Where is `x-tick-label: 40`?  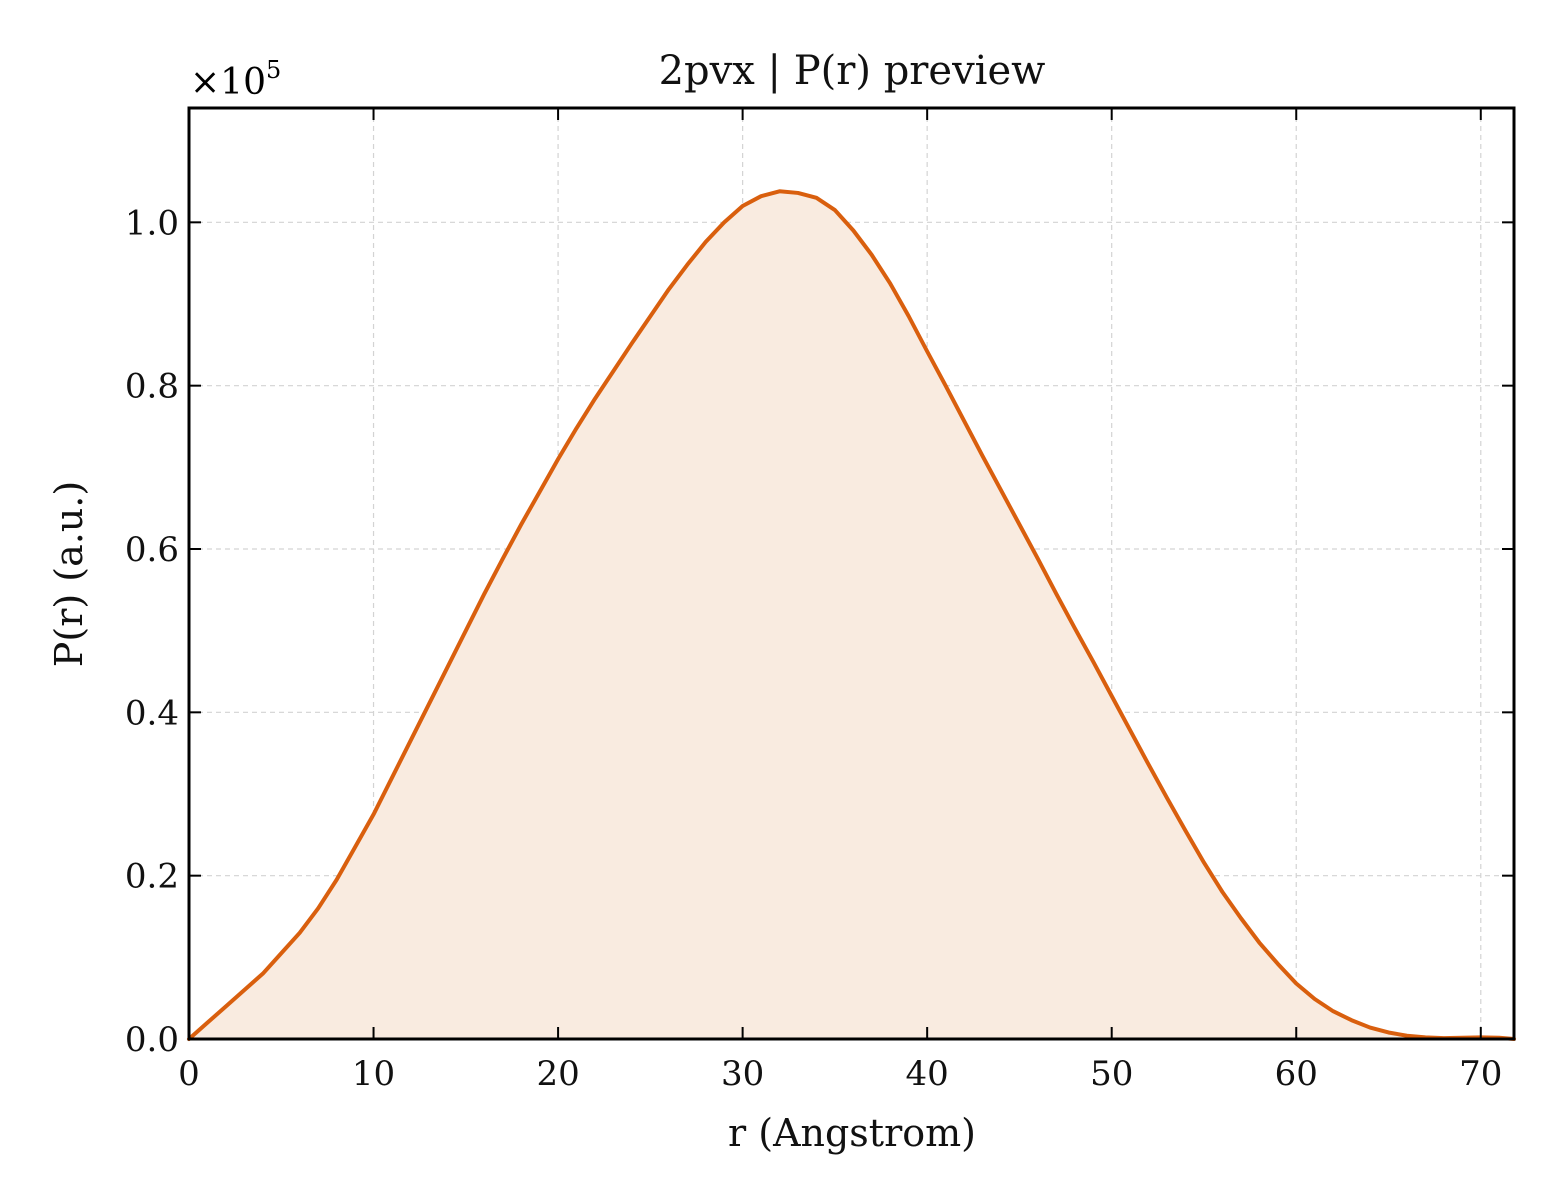 x-tick-label: 40 is located at coordinates (927, 1074).